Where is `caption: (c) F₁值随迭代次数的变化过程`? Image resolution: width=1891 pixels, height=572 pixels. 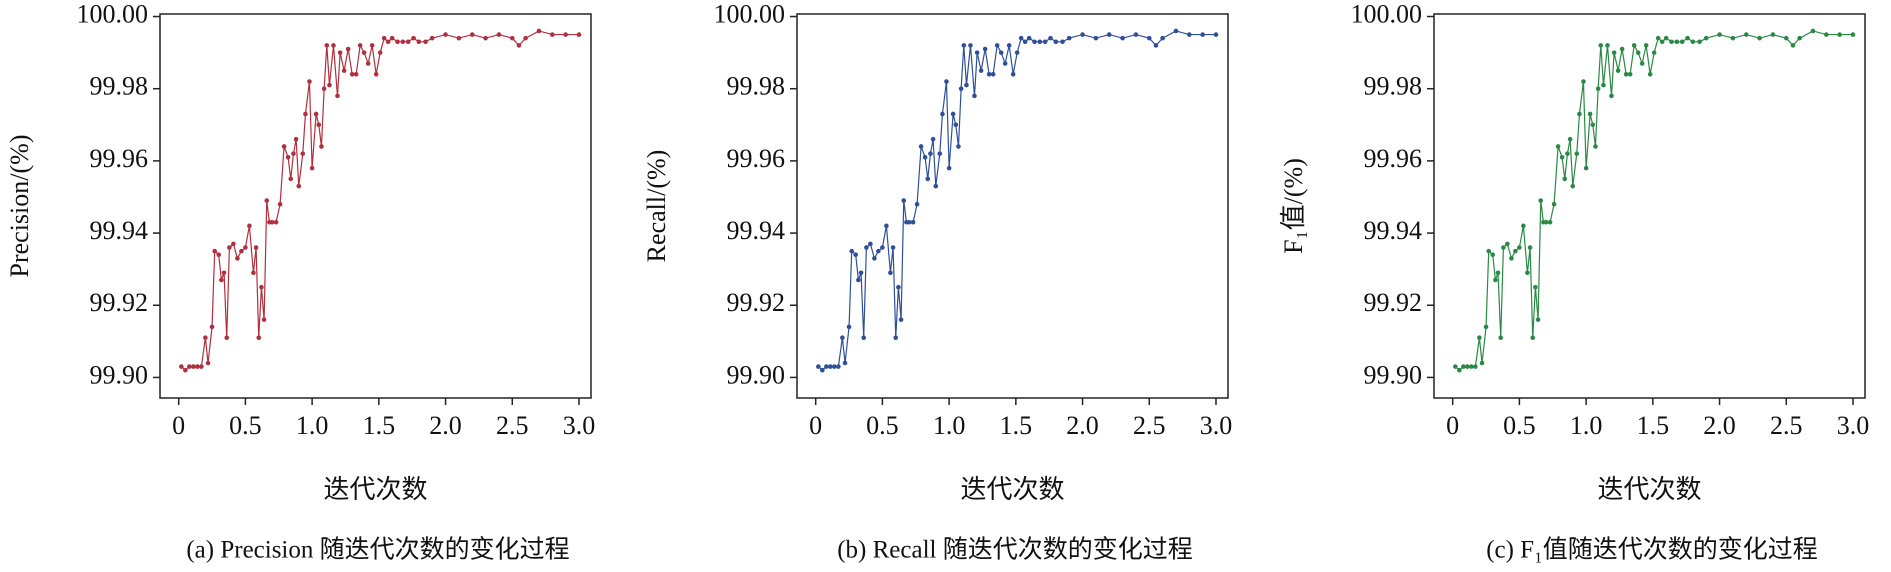 caption: (c) F₁值随迭代次数的变化过程 is located at coordinates (1652, 550).